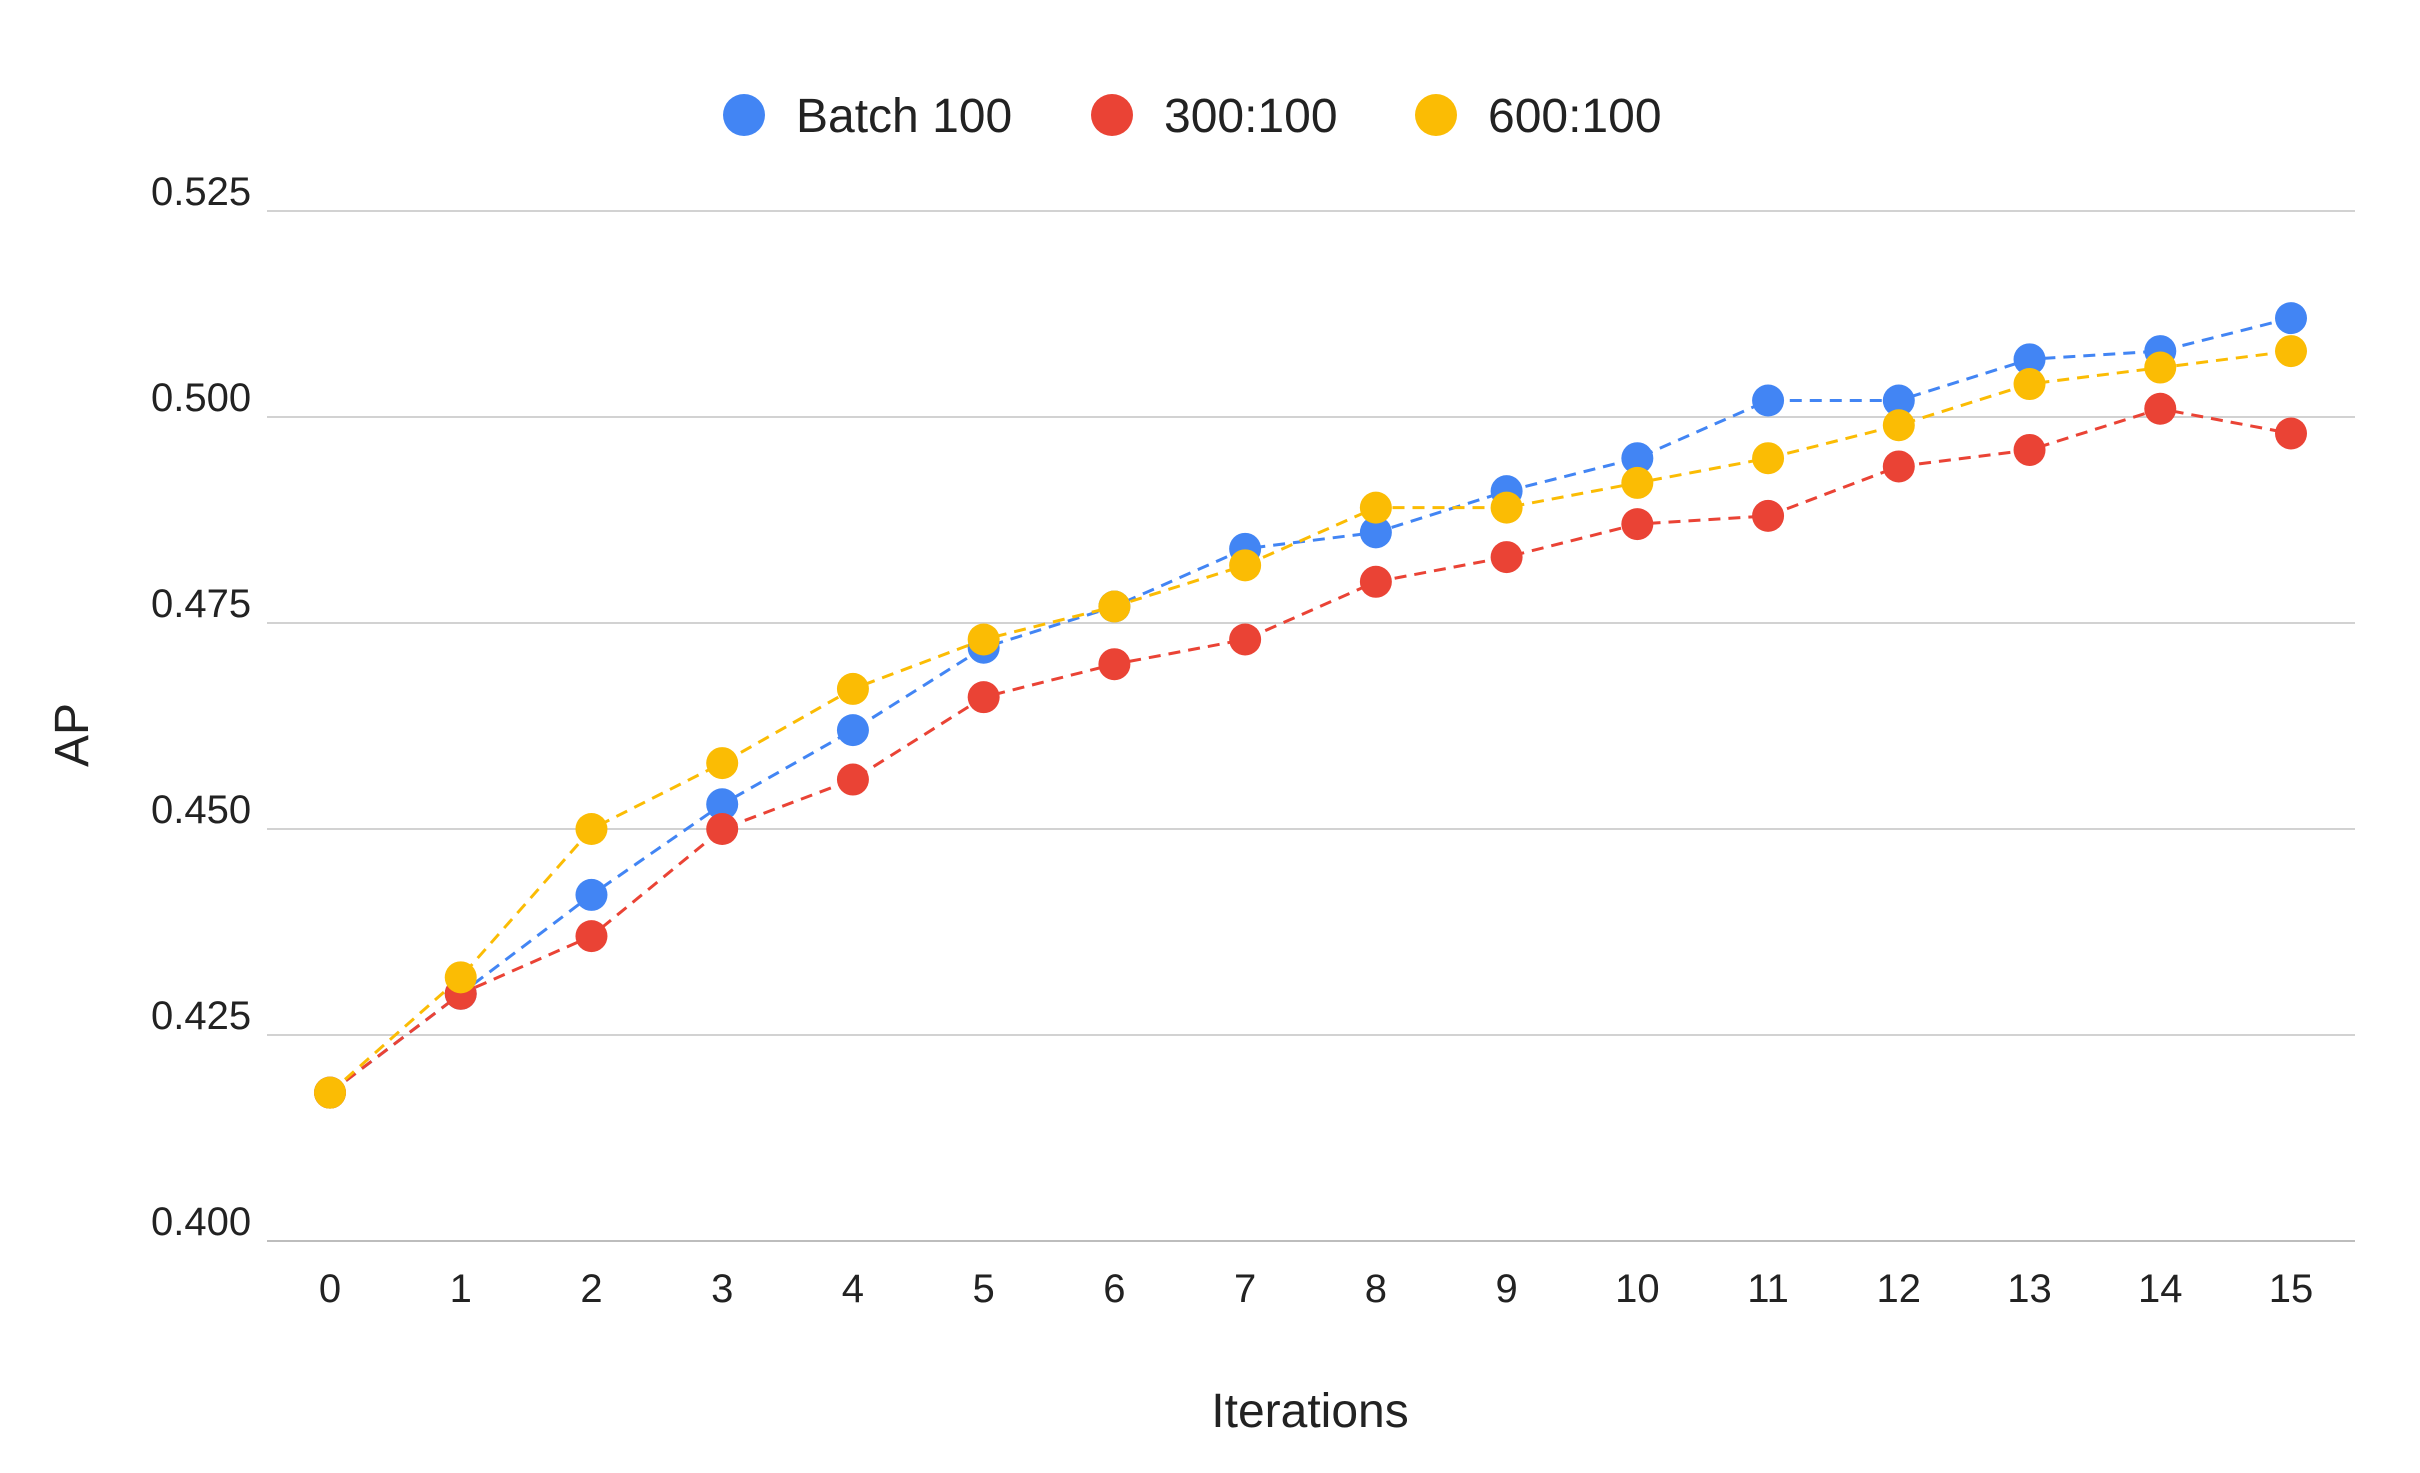  Describe the element at coordinates (904, 116) in the screenshot. I see `legend-label: Batch 100` at that location.